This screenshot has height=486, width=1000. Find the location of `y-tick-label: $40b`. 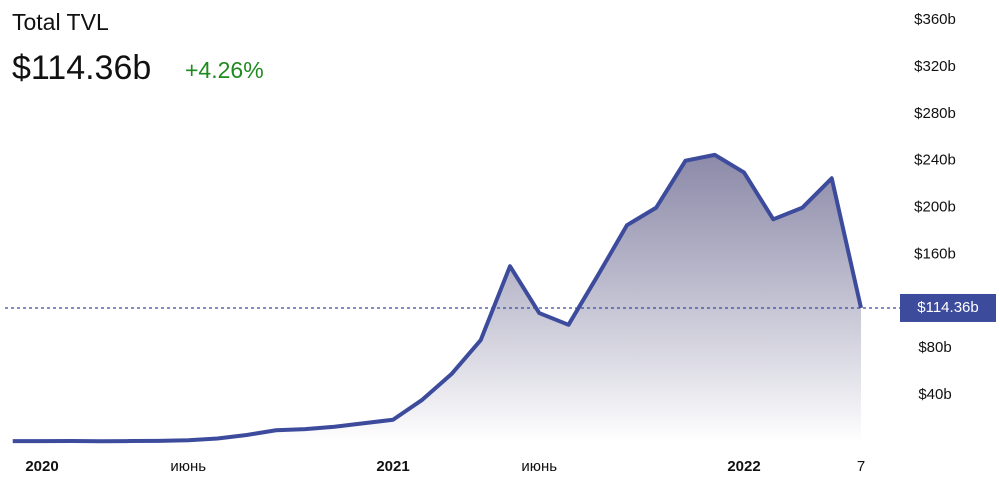

y-tick-label: $40b is located at coordinates (934, 394).